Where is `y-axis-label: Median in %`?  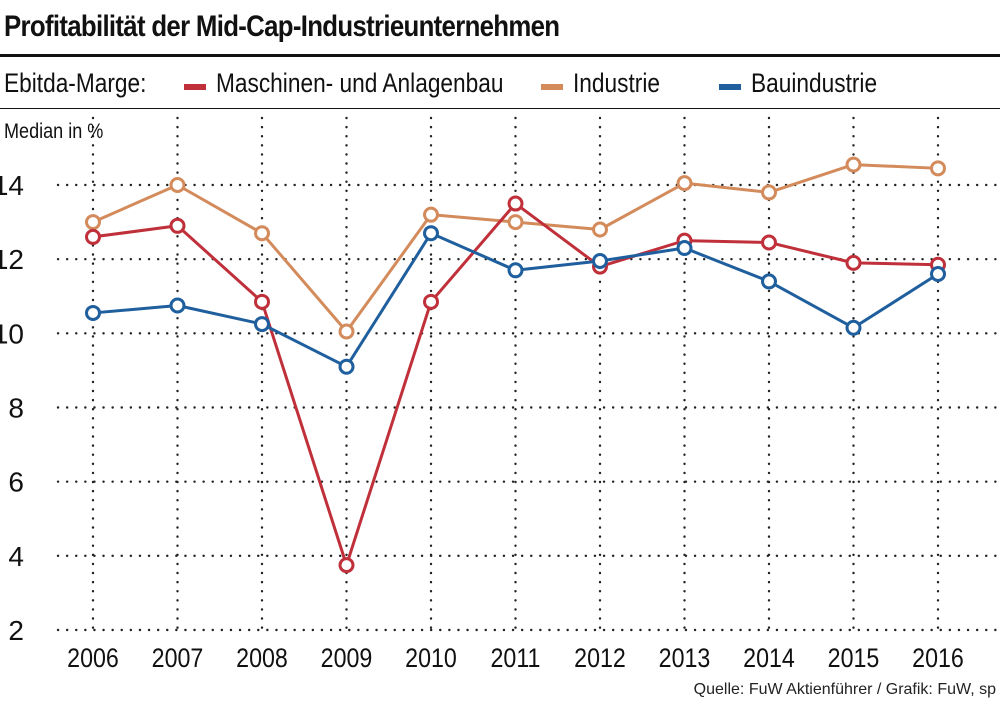 y-axis-label: Median in % is located at coordinates (53, 132).